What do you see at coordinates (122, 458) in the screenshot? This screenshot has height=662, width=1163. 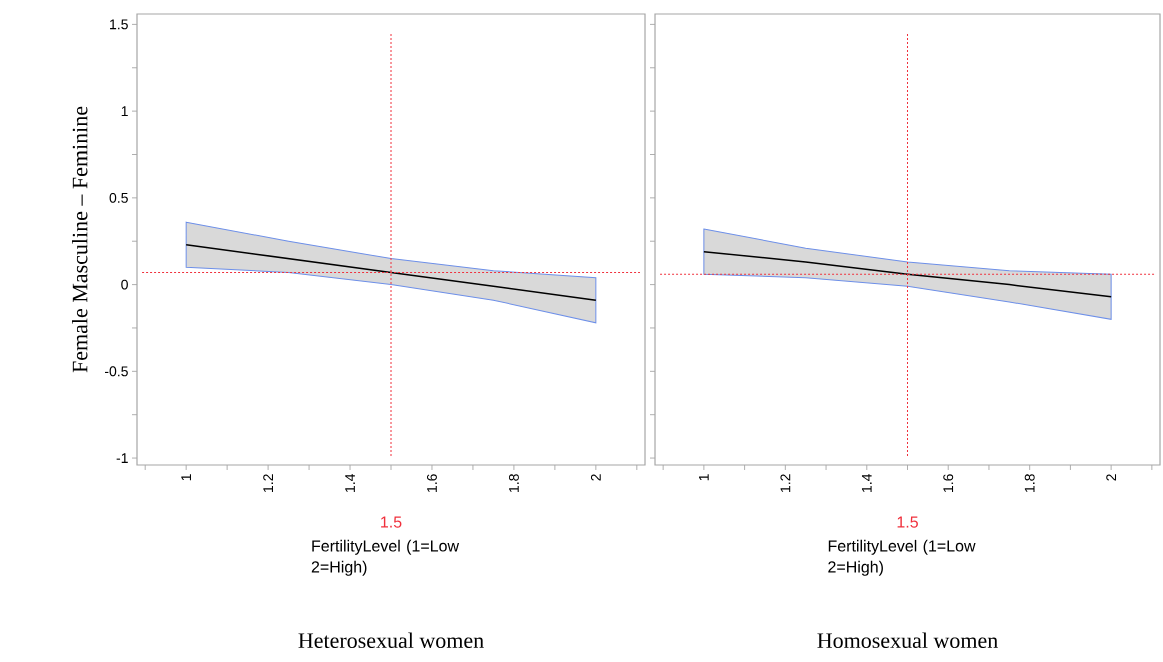 I see `y-tick-label: -1` at bounding box center [122, 458].